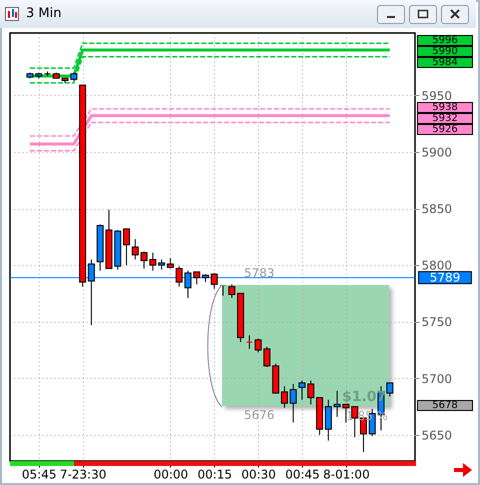 This screenshot has height=485, width=480. Describe the element at coordinates (302, 475) in the screenshot. I see `x-tick-label: 00:45` at that location.